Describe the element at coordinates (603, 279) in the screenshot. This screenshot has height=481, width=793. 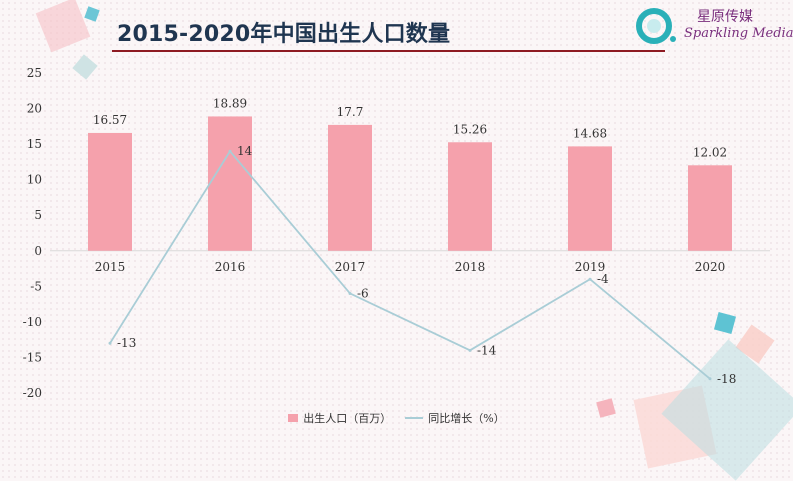
I see `growth-data-label: -4` at that location.